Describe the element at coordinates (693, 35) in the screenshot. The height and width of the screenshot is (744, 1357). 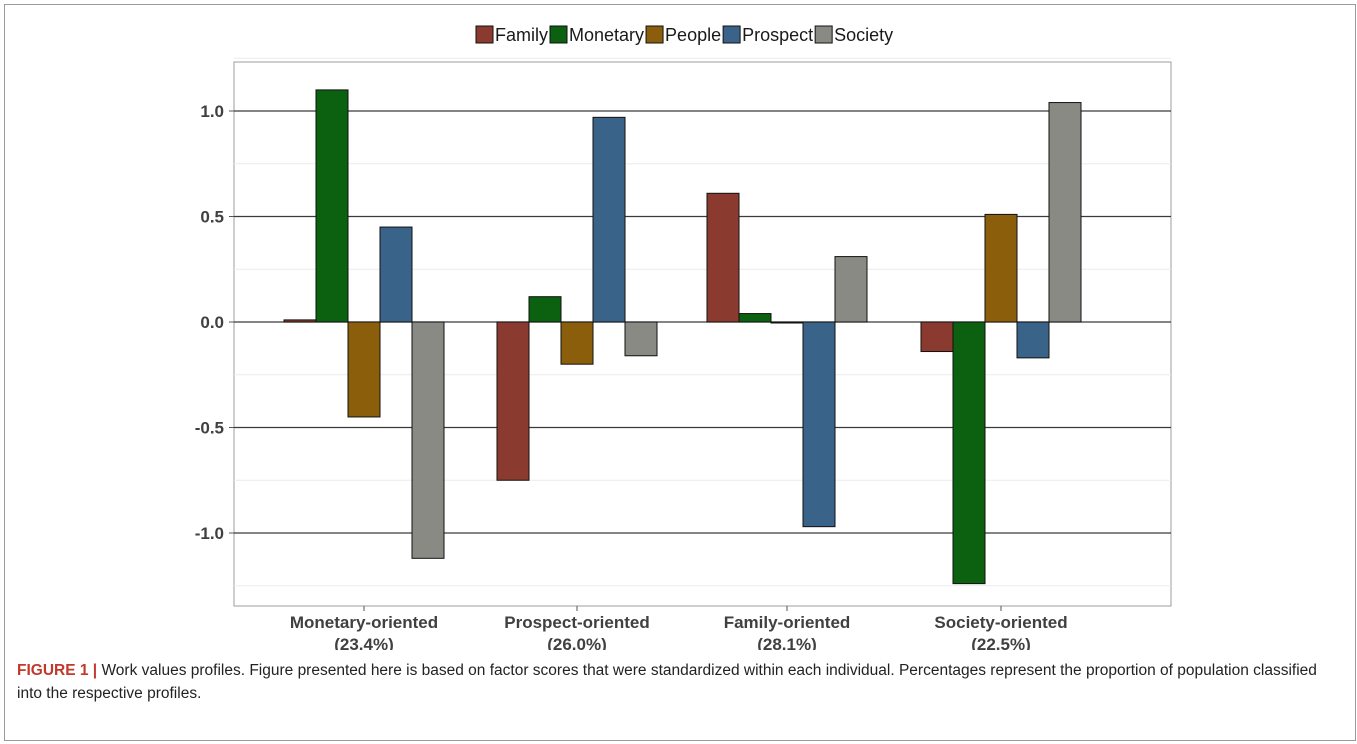
I see `legend-label-people: People` at that location.